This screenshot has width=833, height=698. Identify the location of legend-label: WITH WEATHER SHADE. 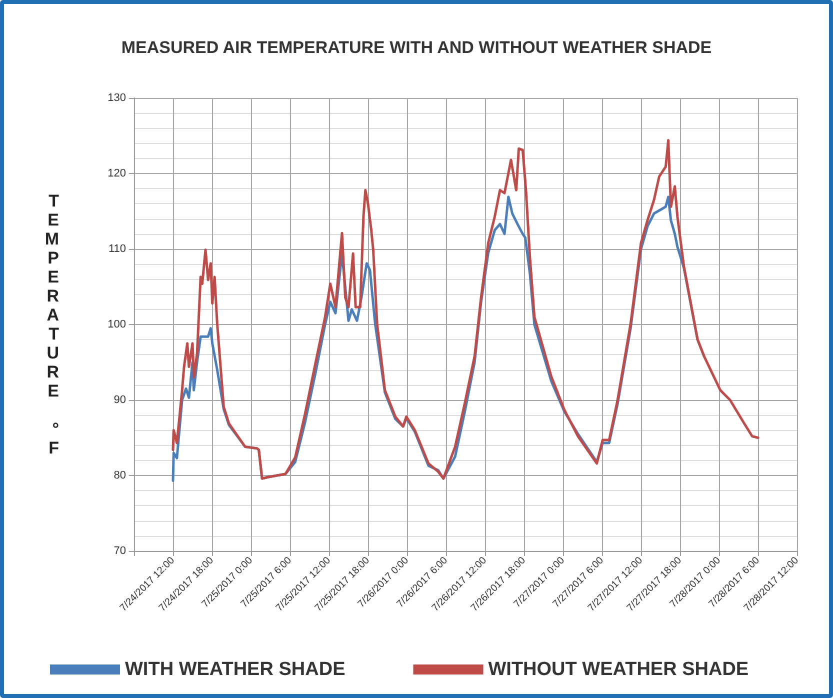
(235, 669).